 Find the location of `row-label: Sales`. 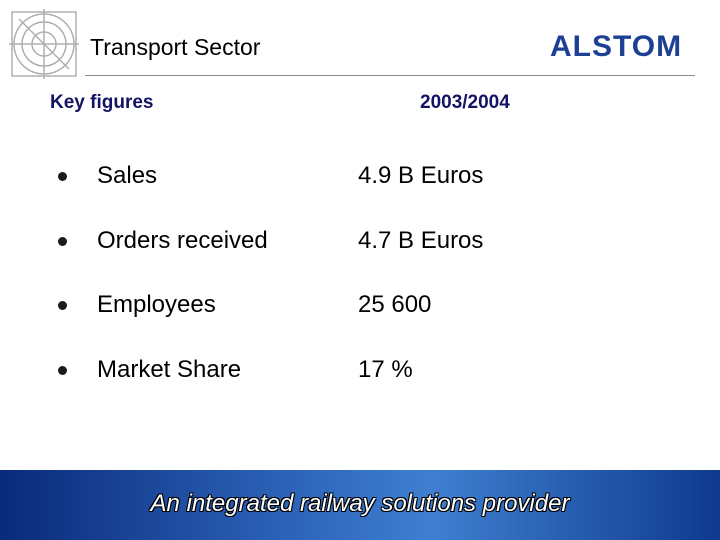

row-label: Sales is located at coordinates (127, 175).